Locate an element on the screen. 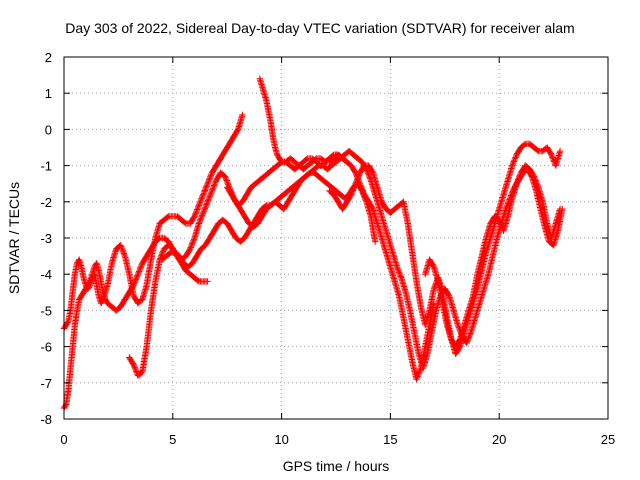 Image resolution: width=640 pixels, height=480 pixels. y-tick-label: -1 is located at coordinates (46, 166).